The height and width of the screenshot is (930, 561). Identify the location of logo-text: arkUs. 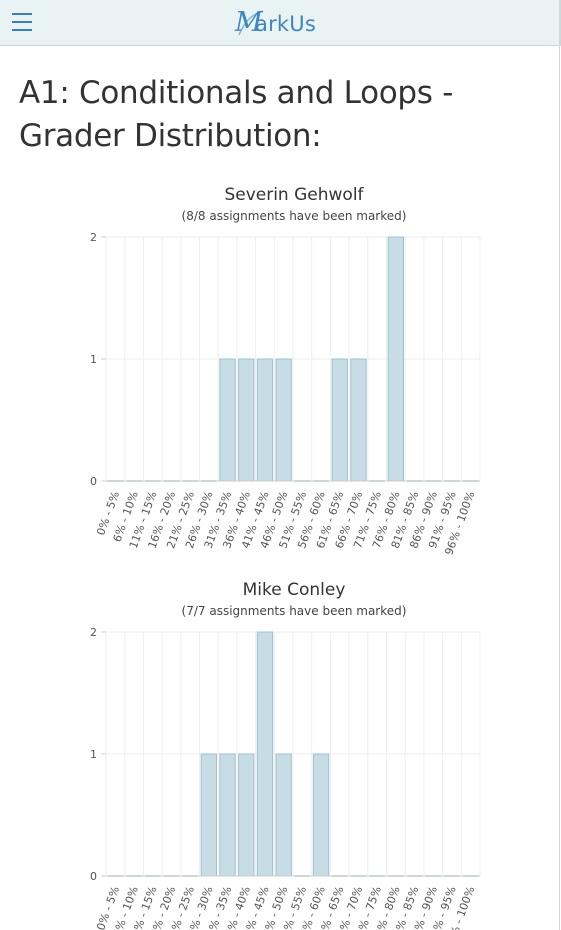
(285, 24).